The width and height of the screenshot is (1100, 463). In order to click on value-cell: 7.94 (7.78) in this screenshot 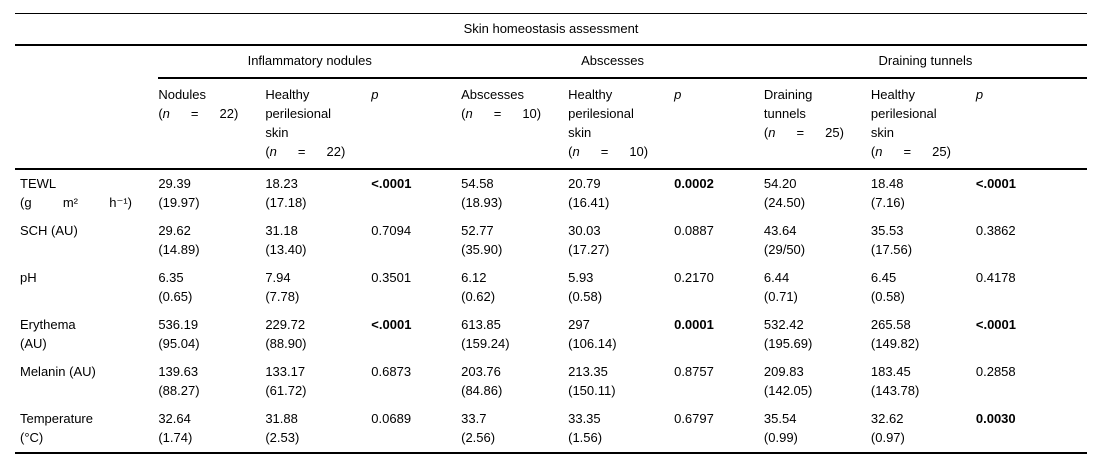, I will do `click(318, 287)`.